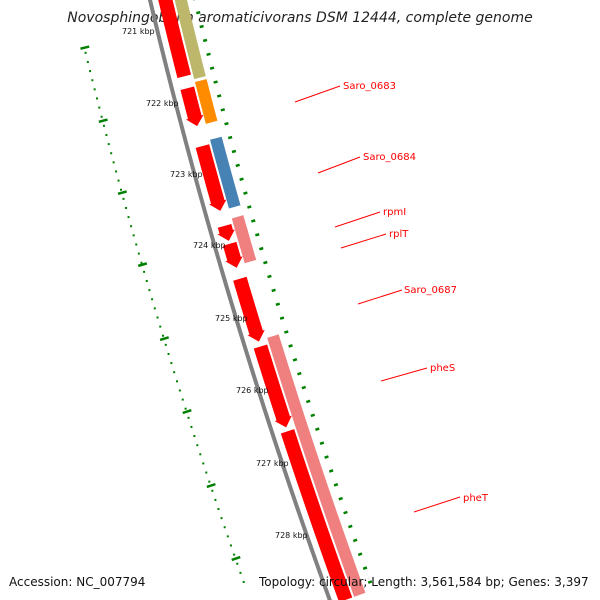  Describe the element at coordinates (399, 234) in the screenshot. I see `gene-label-rplt: rplT` at that location.